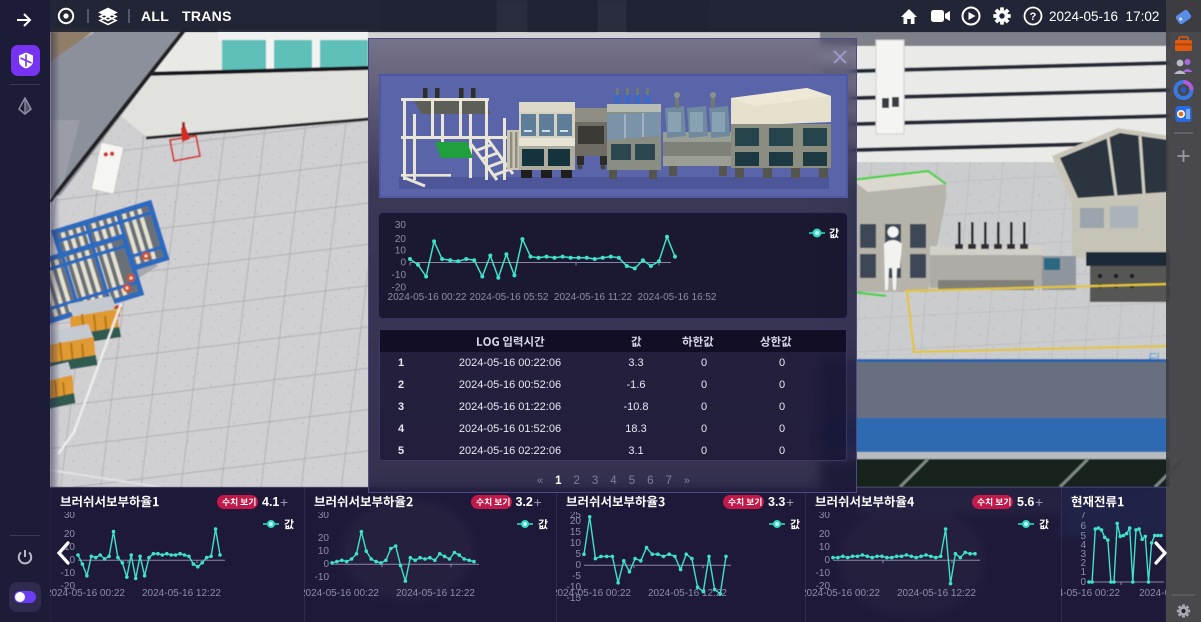  Describe the element at coordinates (509, 297) in the screenshot. I see `svg-text: 2024-05-16 05:52` at that location.